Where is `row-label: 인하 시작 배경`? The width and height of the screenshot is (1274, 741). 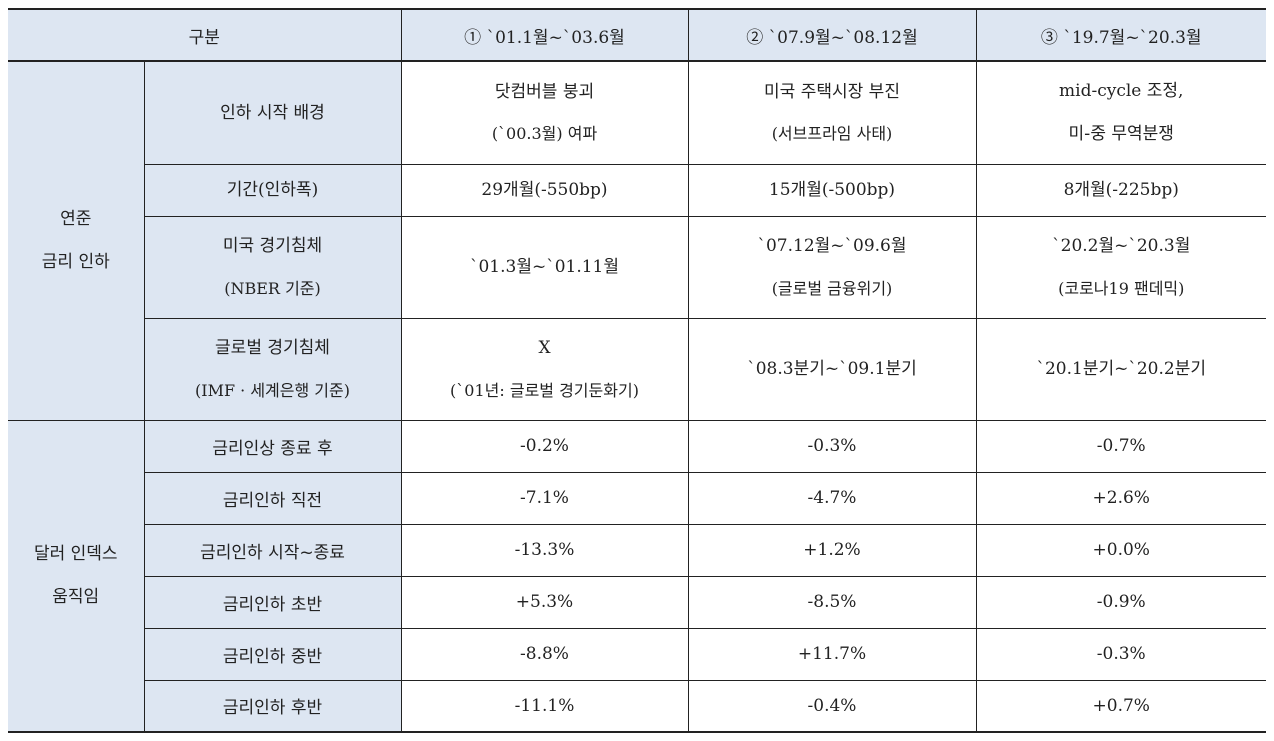
row-label: 인하 시작 배경 is located at coordinates (272, 112).